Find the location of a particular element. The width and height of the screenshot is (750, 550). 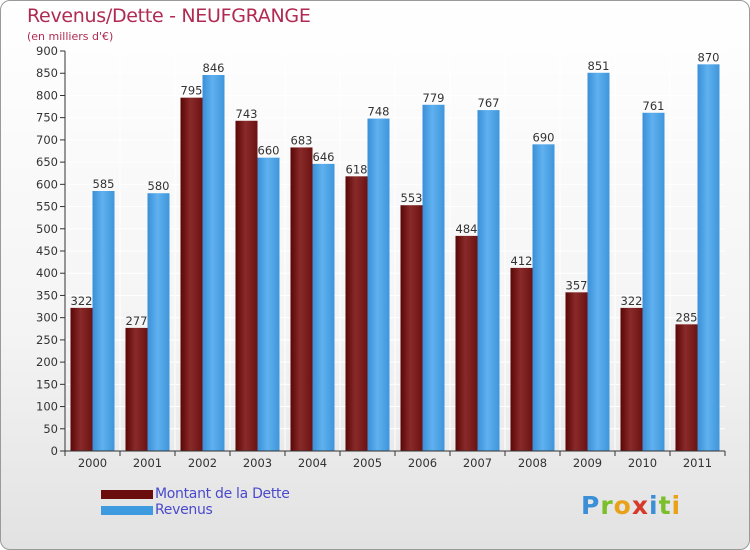

y-tick-label: 900 is located at coordinates (47, 51).